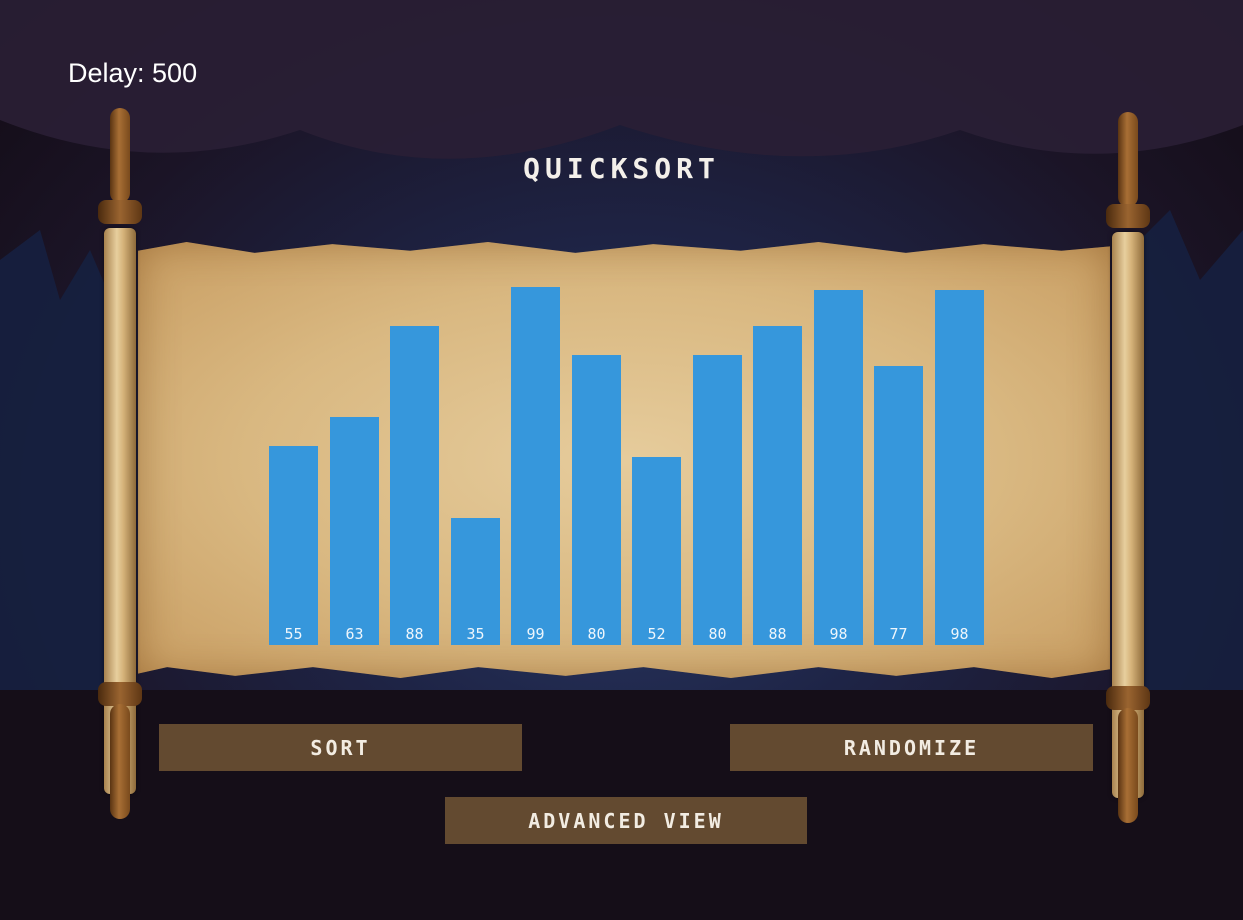 The height and width of the screenshot is (920, 1243). What do you see at coordinates (656, 634) in the screenshot?
I see `bar-value-label: 52` at bounding box center [656, 634].